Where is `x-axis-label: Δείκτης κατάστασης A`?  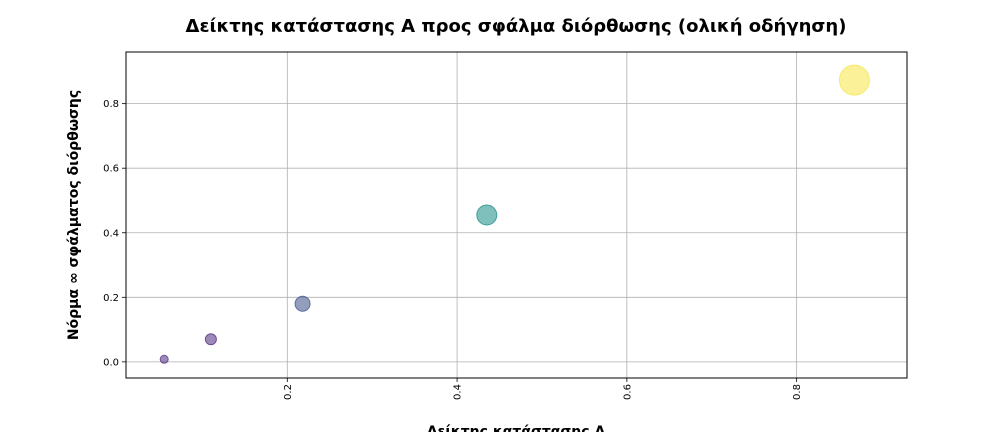 x-axis-label: Δείκτης κατάστασης A is located at coordinates (516, 428).